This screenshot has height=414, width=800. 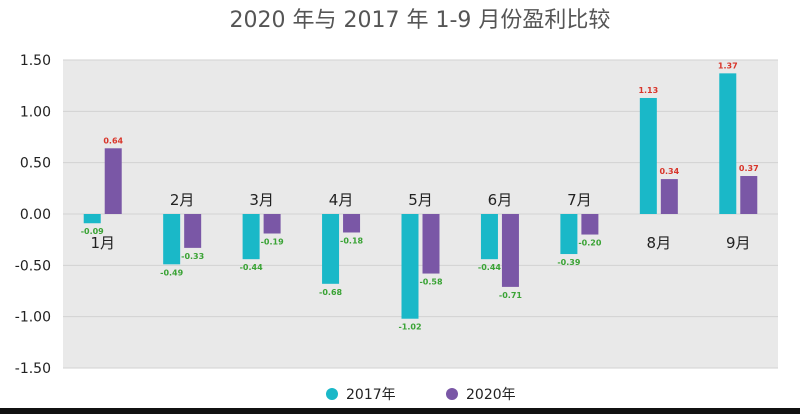 What do you see at coordinates (35, 215) in the screenshot?
I see `y-tick-label: 0.00` at bounding box center [35, 215].